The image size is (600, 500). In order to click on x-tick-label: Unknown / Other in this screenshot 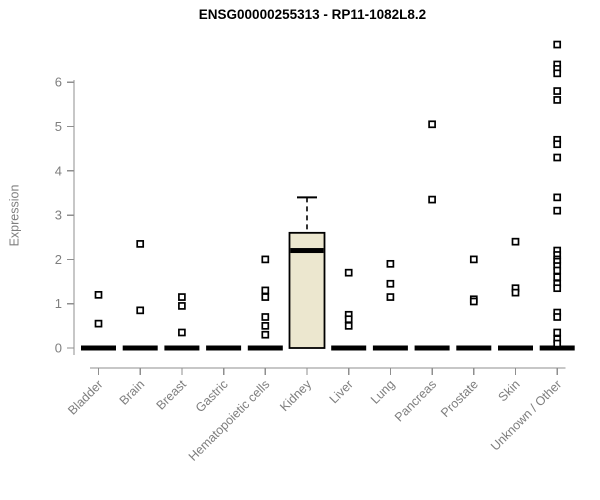, I will do `click(526, 415)`.